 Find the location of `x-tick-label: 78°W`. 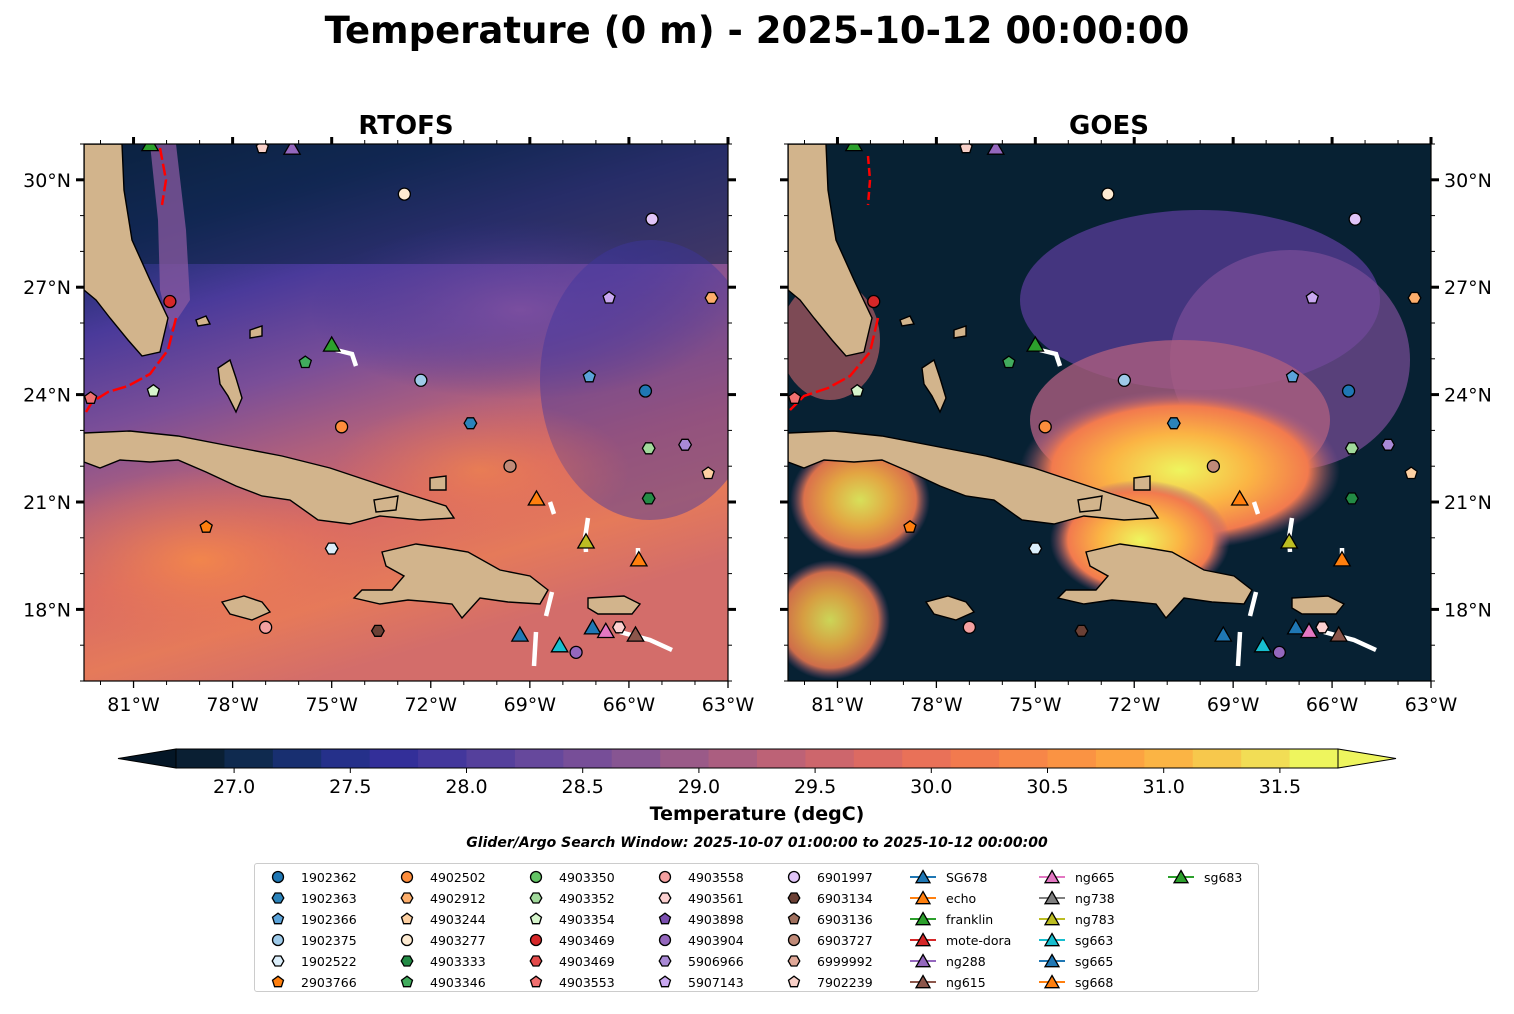

x-tick-label: 78°W is located at coordinates (232, 705).